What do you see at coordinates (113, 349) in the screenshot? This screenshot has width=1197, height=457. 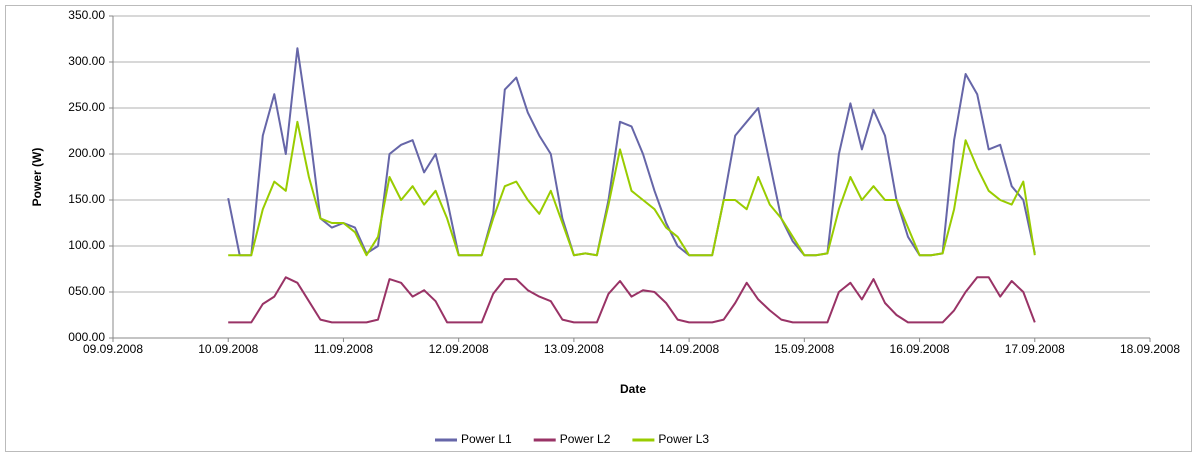 I see `x-tick-label: 09.09.2008` at bounding box center [113, 349].